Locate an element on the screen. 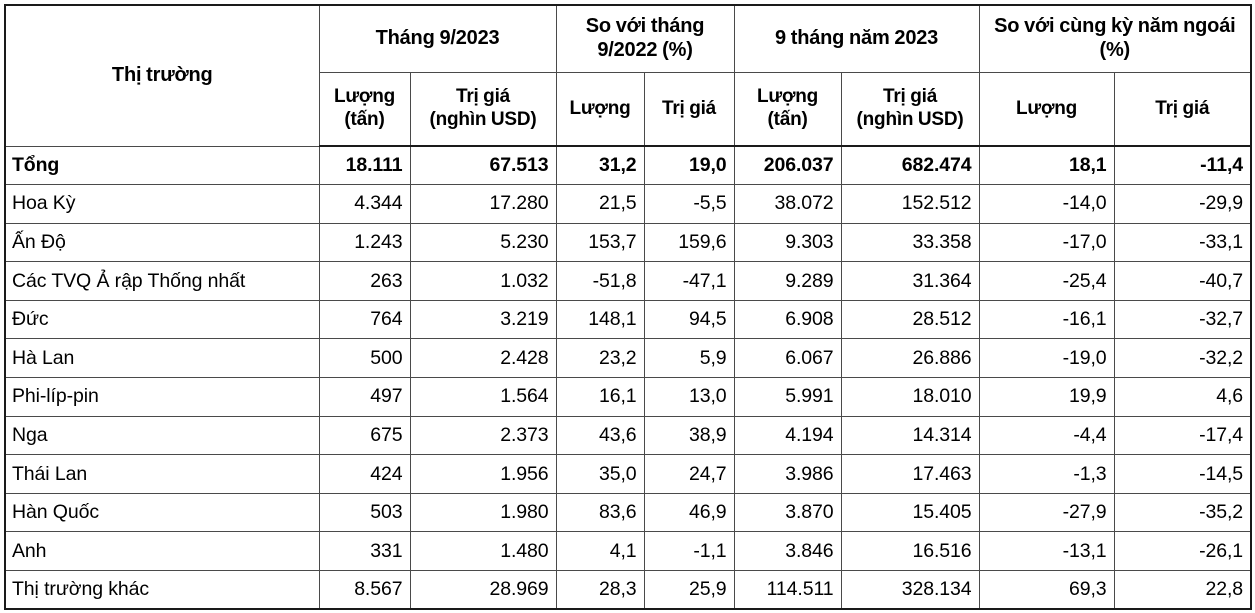 The image size is (1255, 613). cell-value: 263 is located at coordinates (364, 281).